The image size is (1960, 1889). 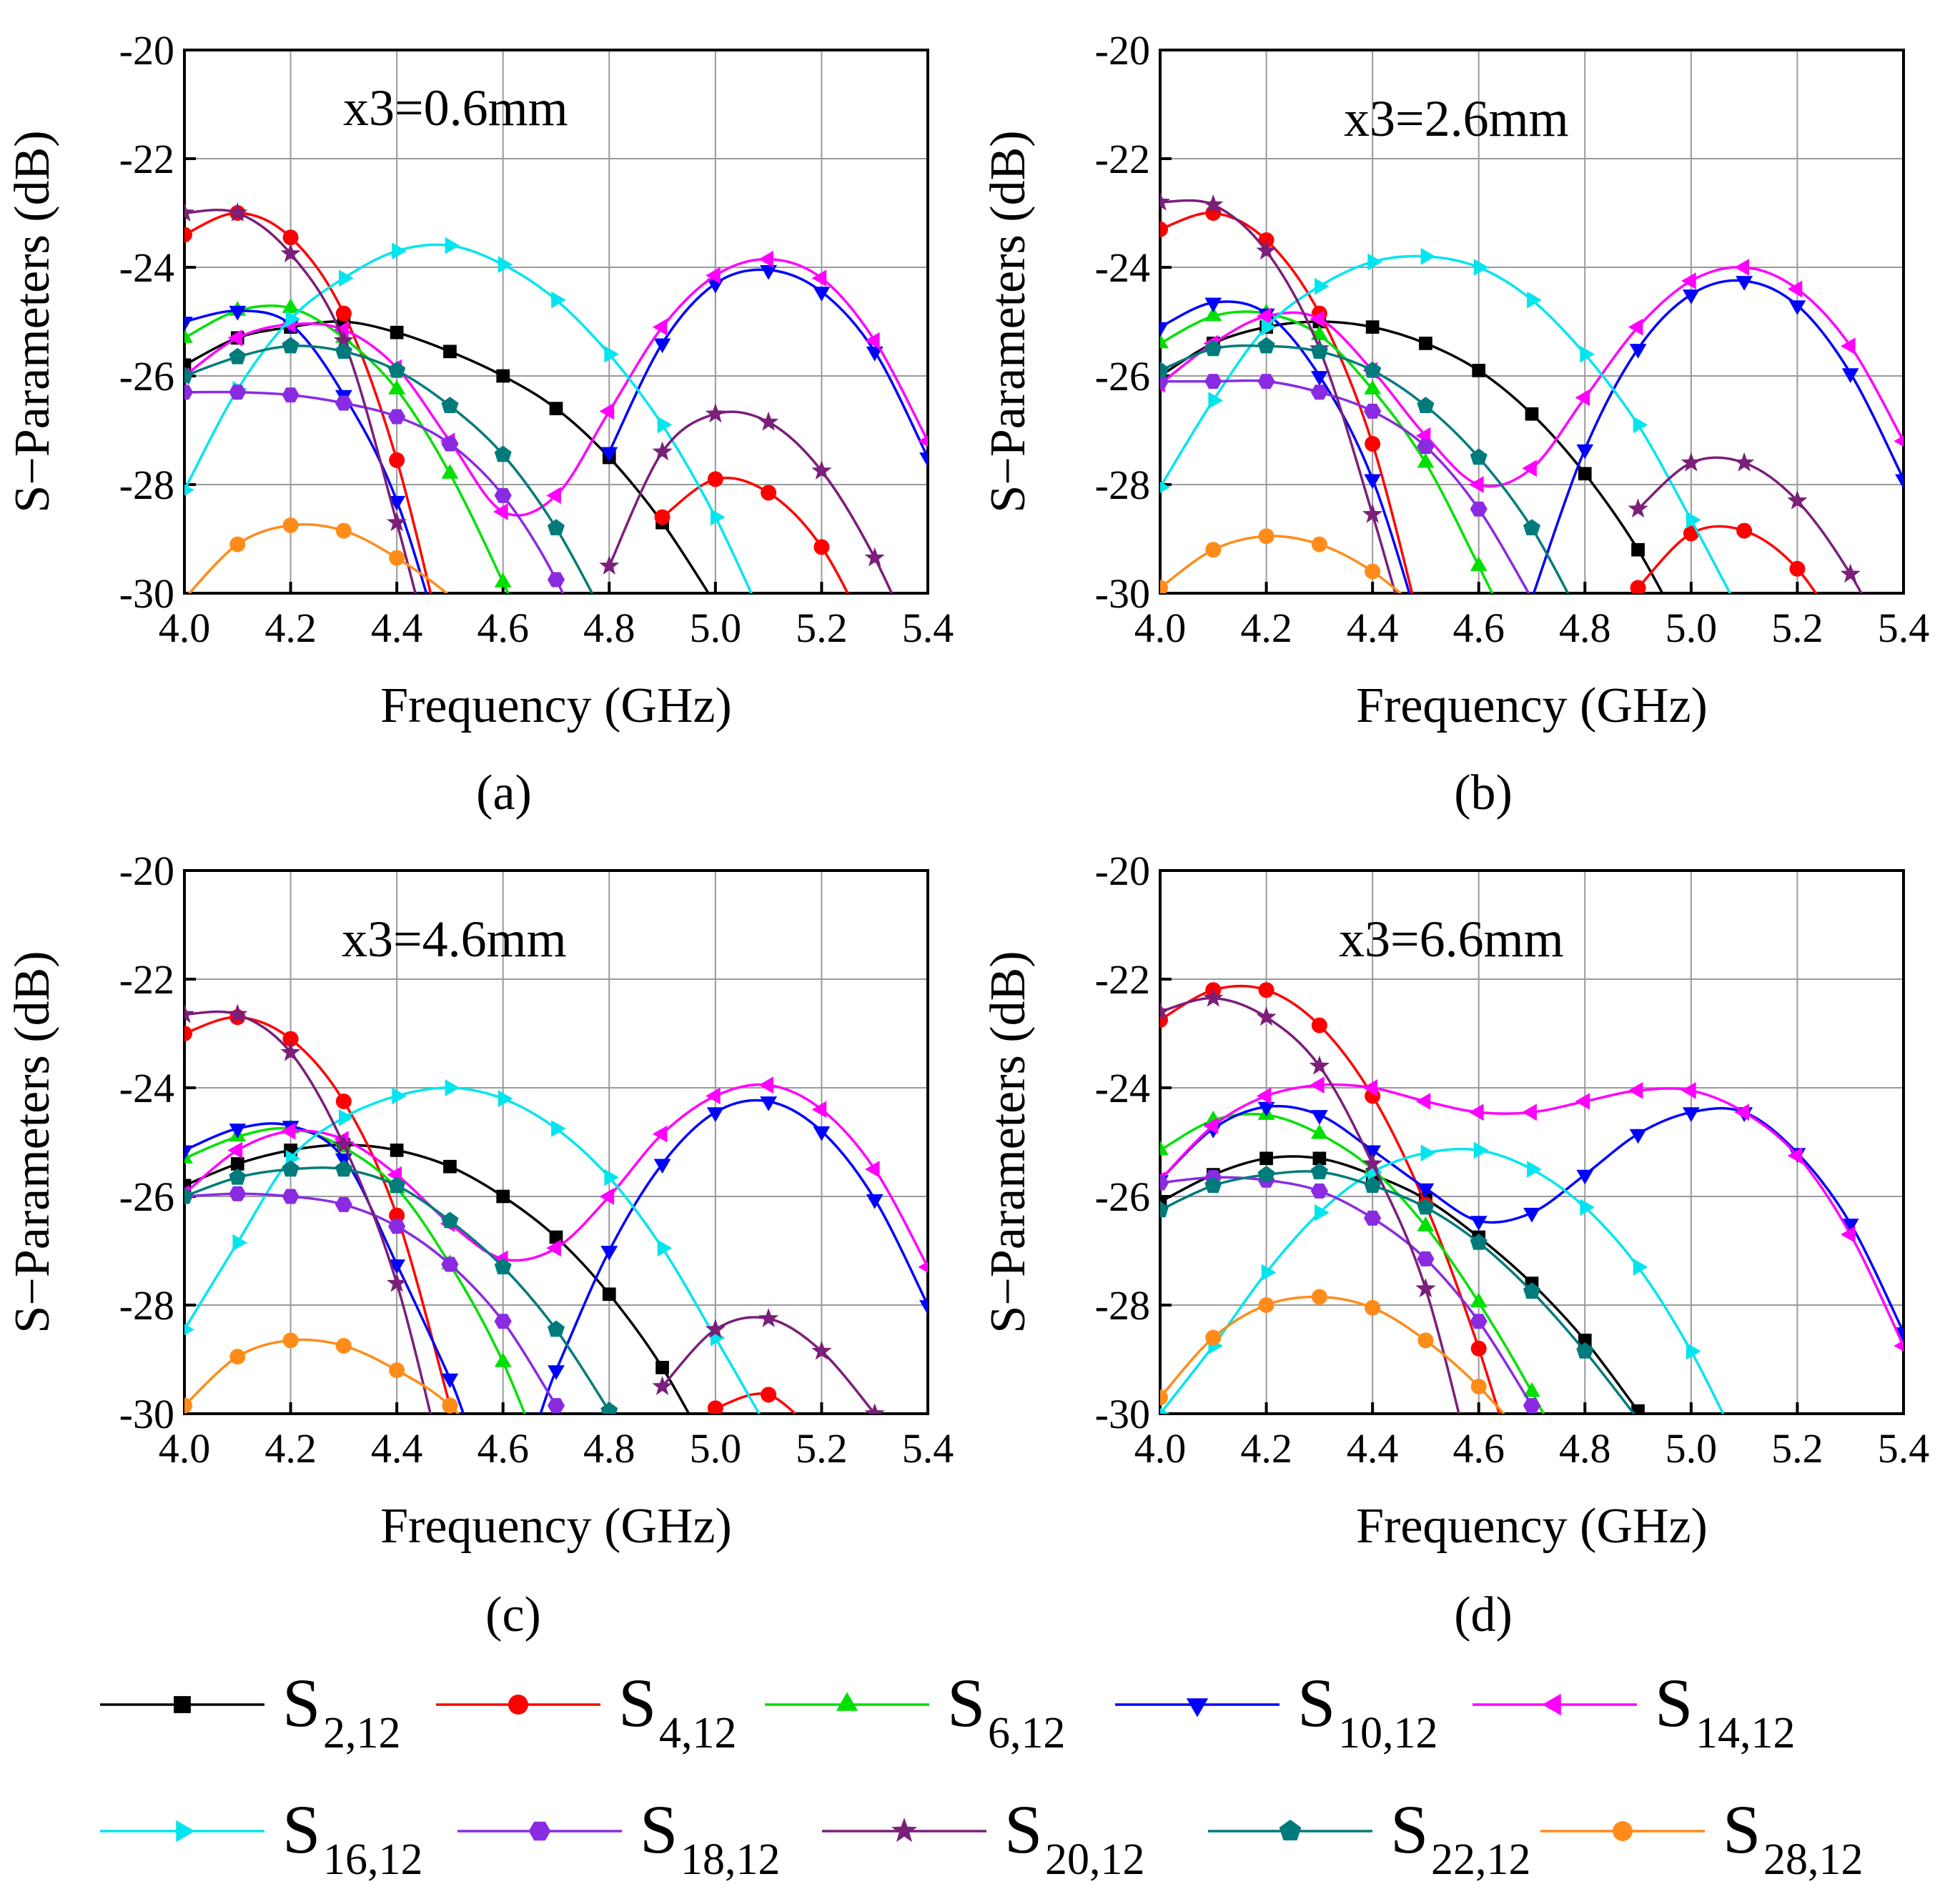 What do you see at coordinates (1009, 321) in the screenshot?
I see `panel-b-ylabel: S−Parameters (dB)` at bounding box center [1009, 321].